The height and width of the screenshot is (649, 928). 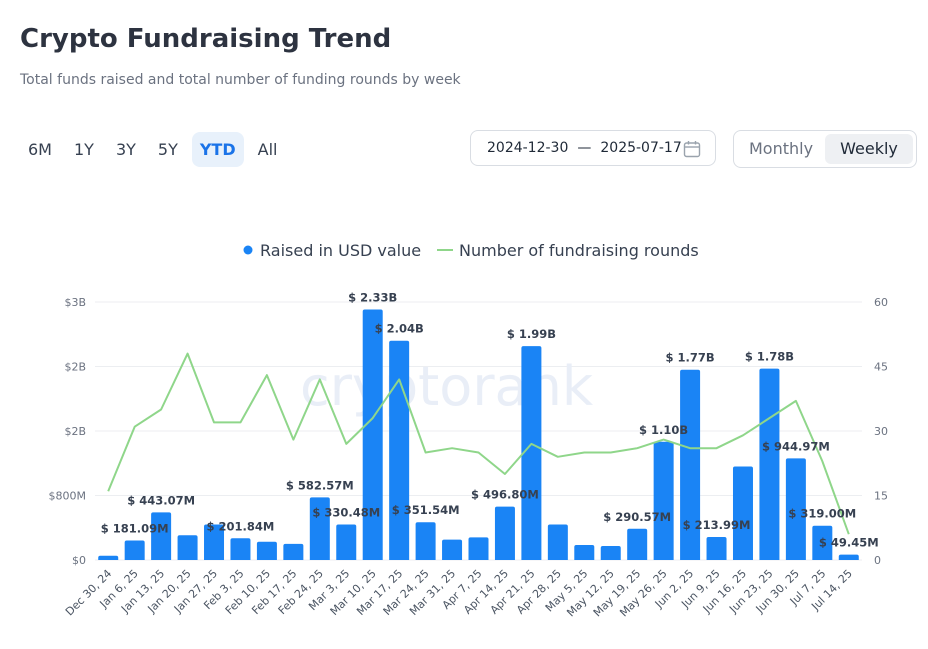 What do you see at coordinates (663, 430) in the screenshot?
I see `data-label: $ 1.10B` at bounding box center [663, 430].